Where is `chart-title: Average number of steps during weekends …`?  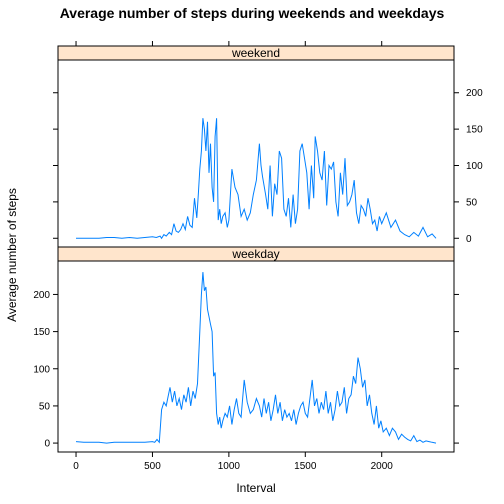 chart-title: Average number of steps during weekends … is located at coordinates (252, 13).